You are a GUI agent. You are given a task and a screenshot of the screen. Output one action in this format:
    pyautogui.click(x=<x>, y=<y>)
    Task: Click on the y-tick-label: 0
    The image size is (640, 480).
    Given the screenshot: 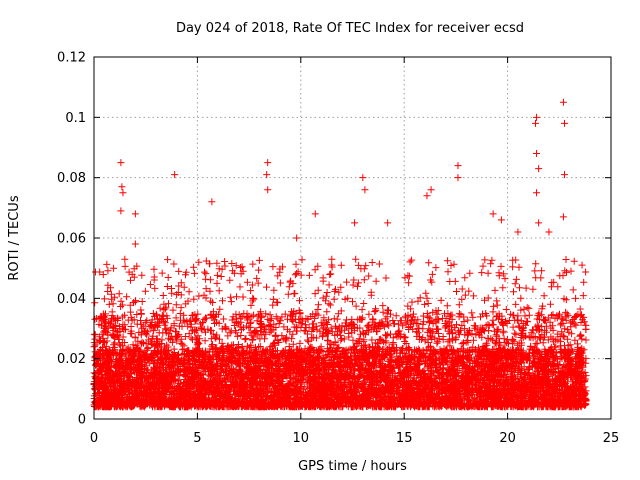 What is the action you would take?
    pyautogui.click(x=82, y=420)
    